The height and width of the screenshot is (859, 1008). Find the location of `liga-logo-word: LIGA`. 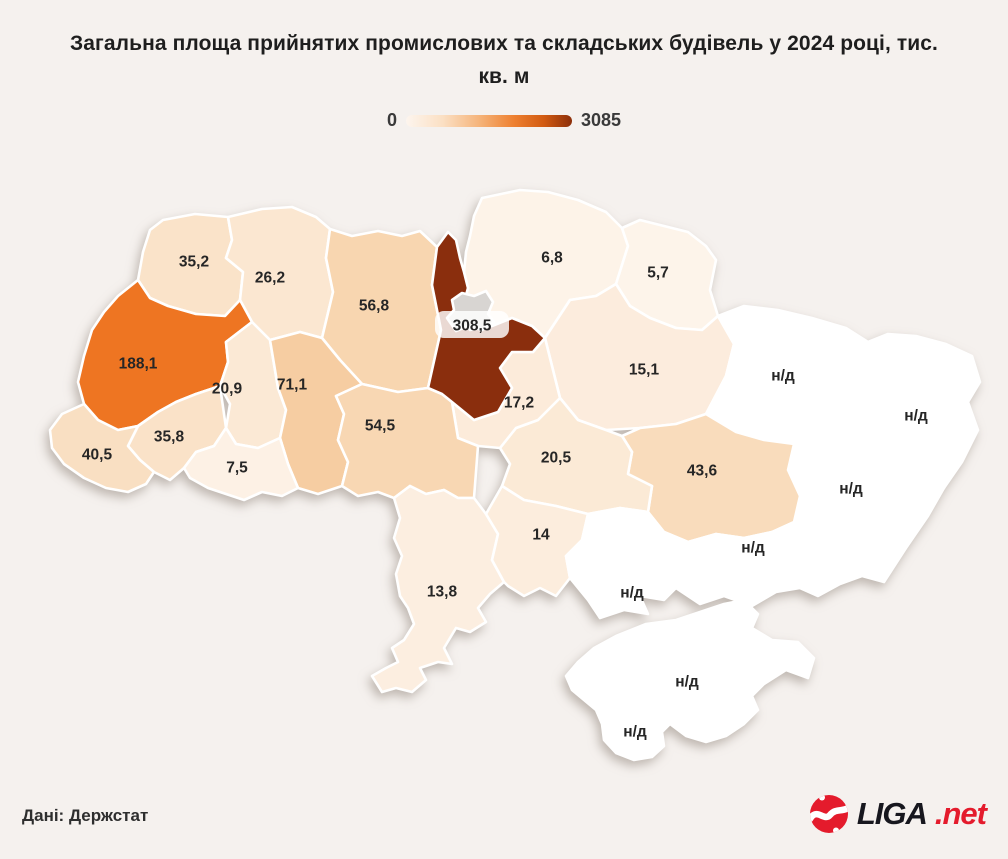

liga-logo-word: LIGA is located at coordinates (892, 813).